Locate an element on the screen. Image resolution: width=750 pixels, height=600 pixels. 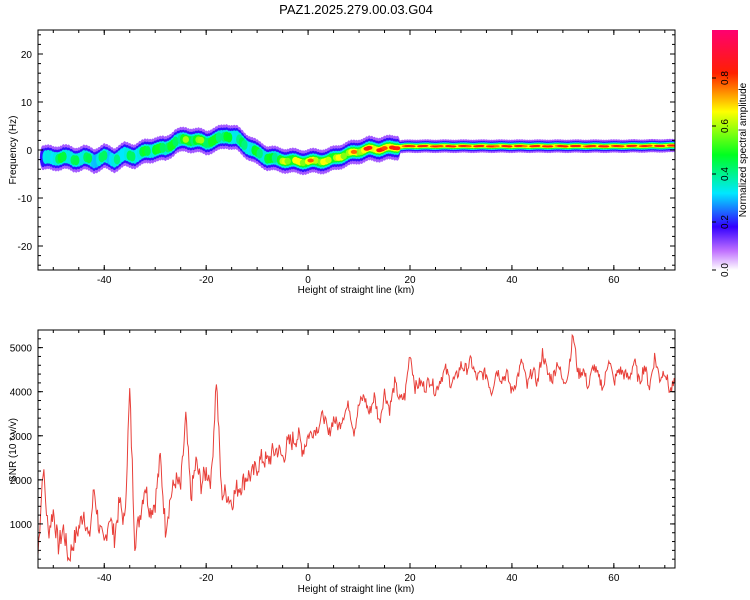
colorbar-tick-label: 0.6 is located at coordinates (725, 126).